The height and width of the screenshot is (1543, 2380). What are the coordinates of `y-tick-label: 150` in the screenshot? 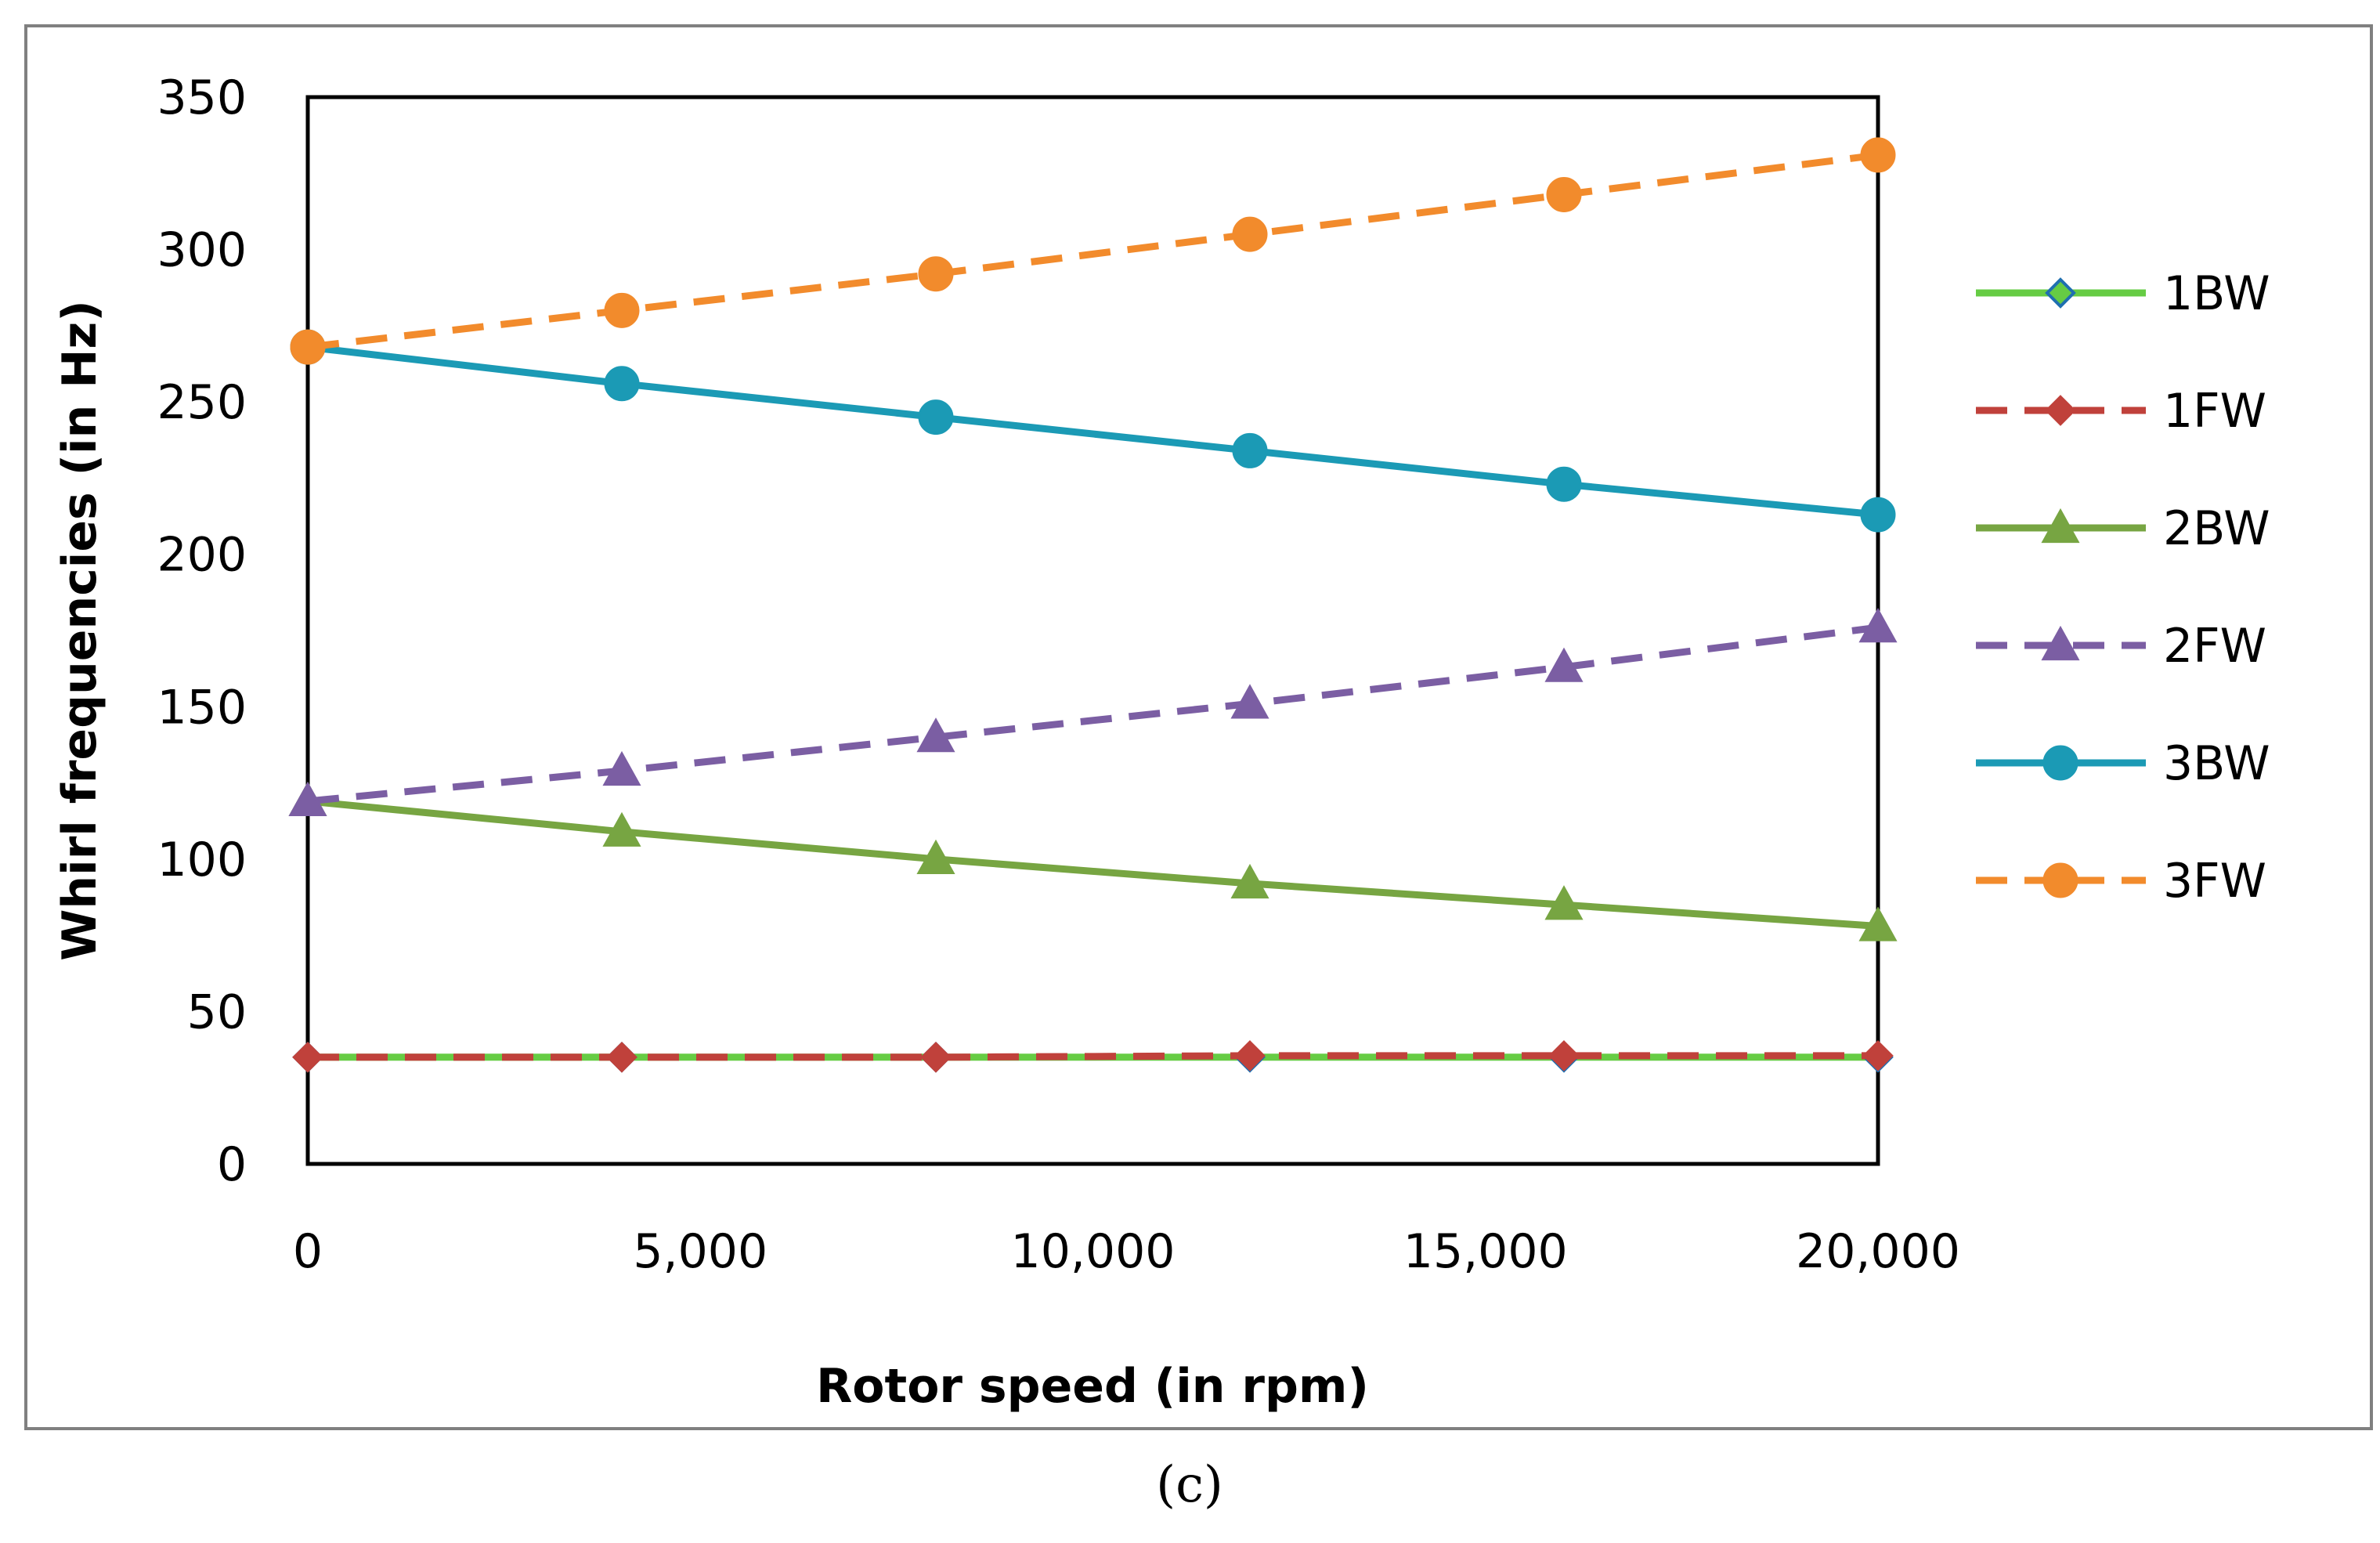 It's located at (202, 707).